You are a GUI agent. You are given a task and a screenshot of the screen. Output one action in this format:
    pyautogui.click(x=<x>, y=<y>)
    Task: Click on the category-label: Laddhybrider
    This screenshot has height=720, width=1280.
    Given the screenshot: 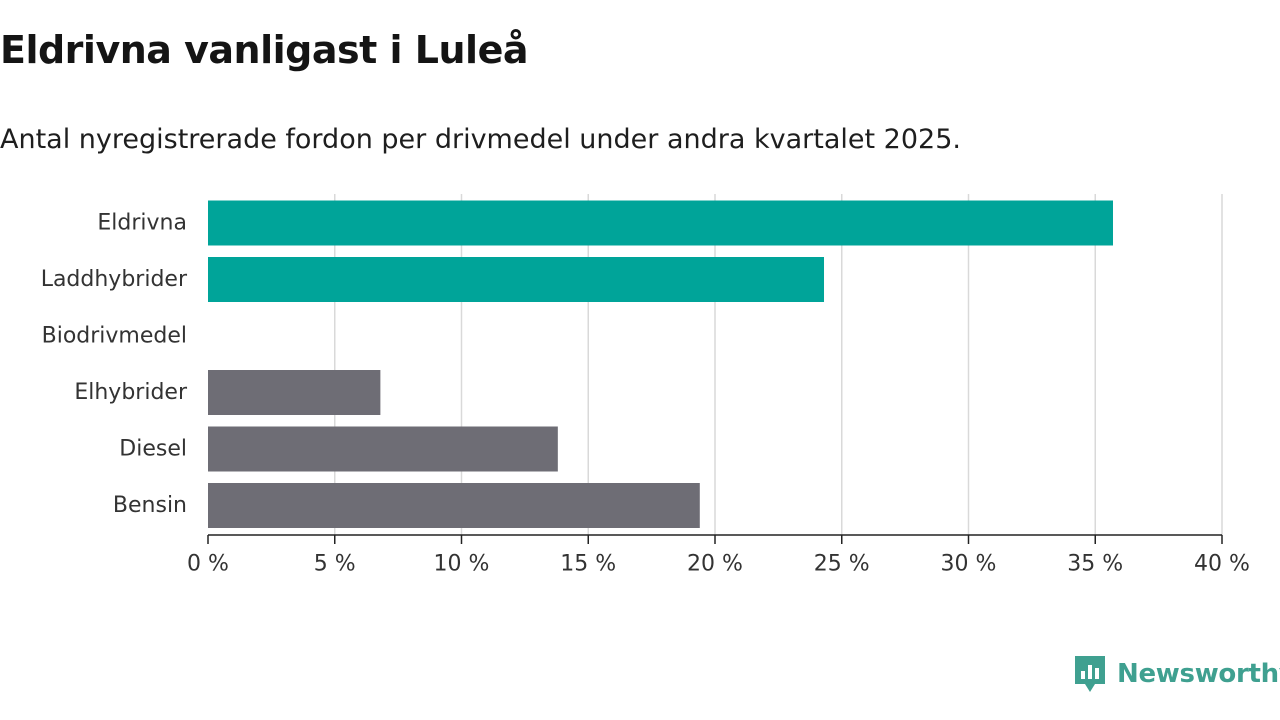 What is the action you would take?
    pyautogui.click(x=114, y=279)
    